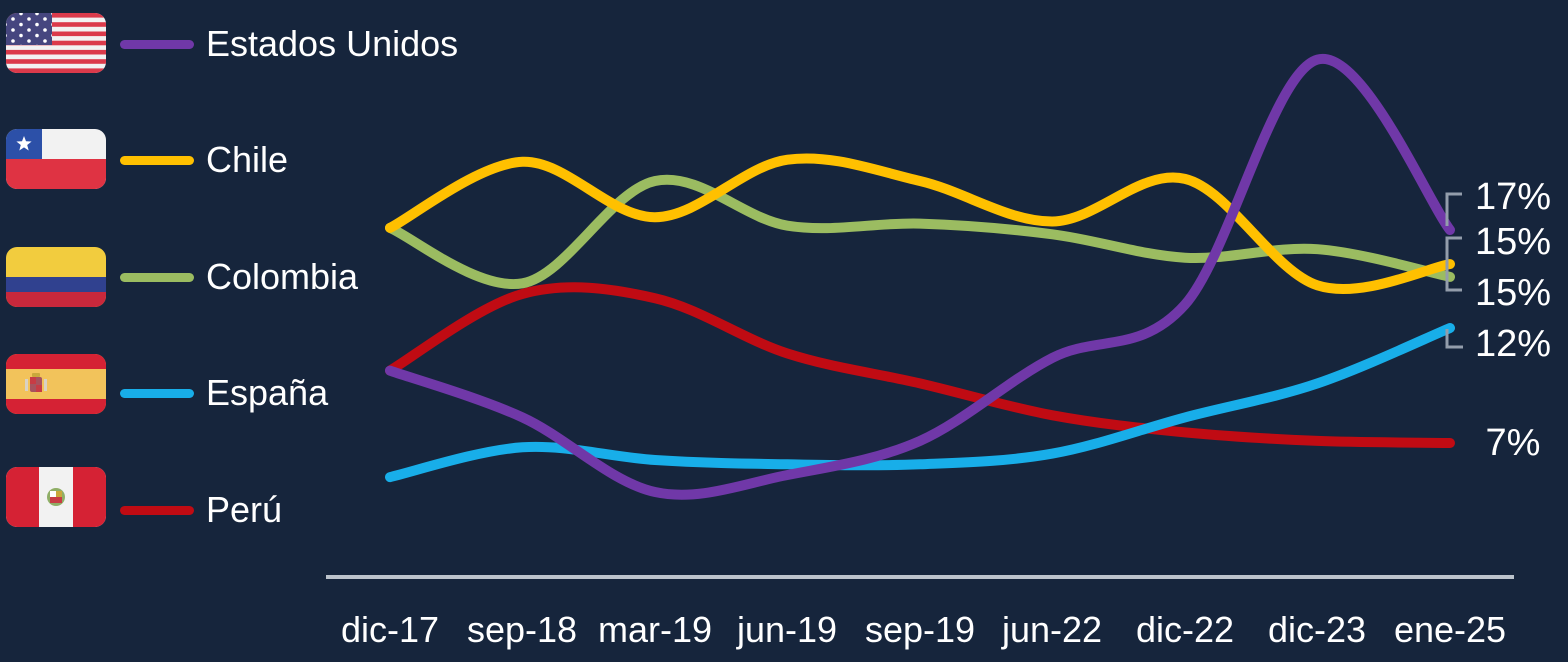 This screenshot has width=1568, height=662. I want to click on peru-coat-of-arms, so click(56, 497).